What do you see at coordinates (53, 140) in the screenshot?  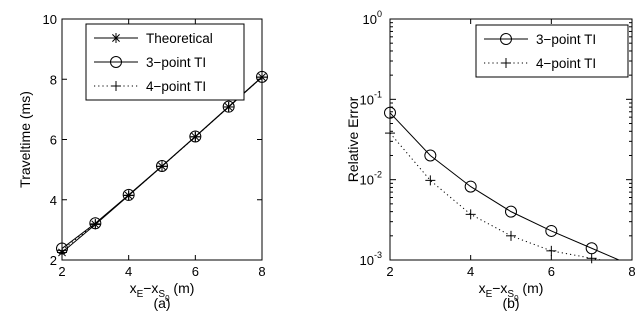 I see `y-tick-label: 6` at bounding box center [53, 140].